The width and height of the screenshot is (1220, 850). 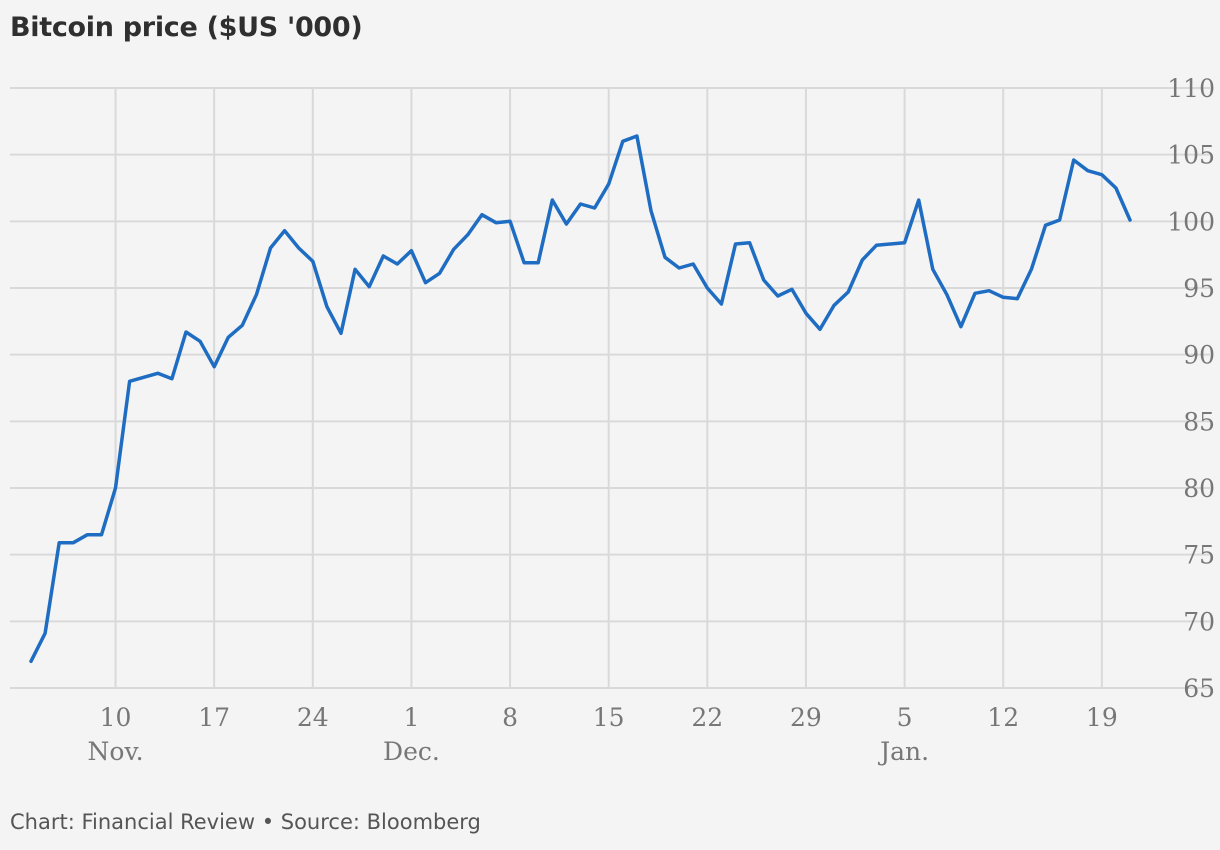 I want to click on x-month-label: Nov., so click(x=116, y=751).